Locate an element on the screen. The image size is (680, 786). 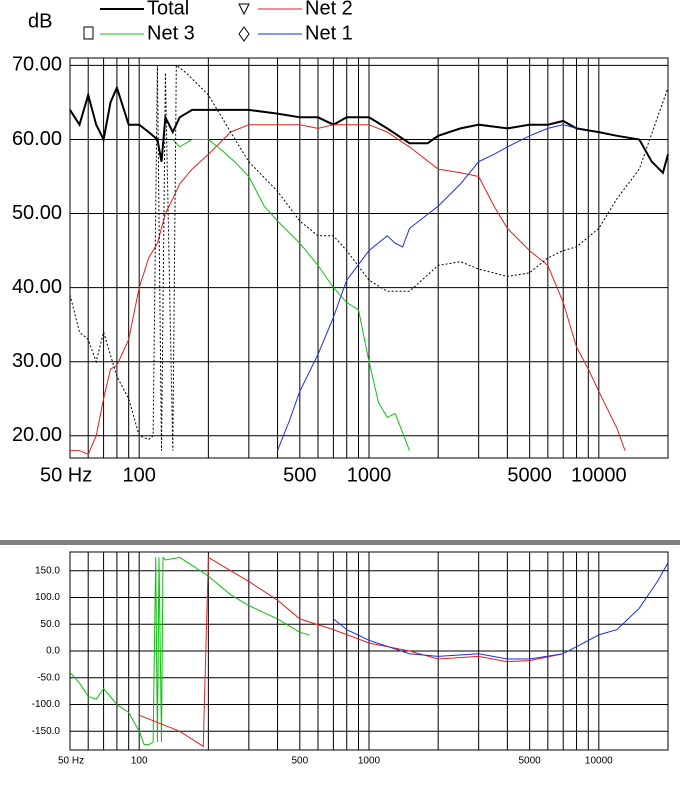
y-tick-label: -150.0 is located at coordinates (46, 731).